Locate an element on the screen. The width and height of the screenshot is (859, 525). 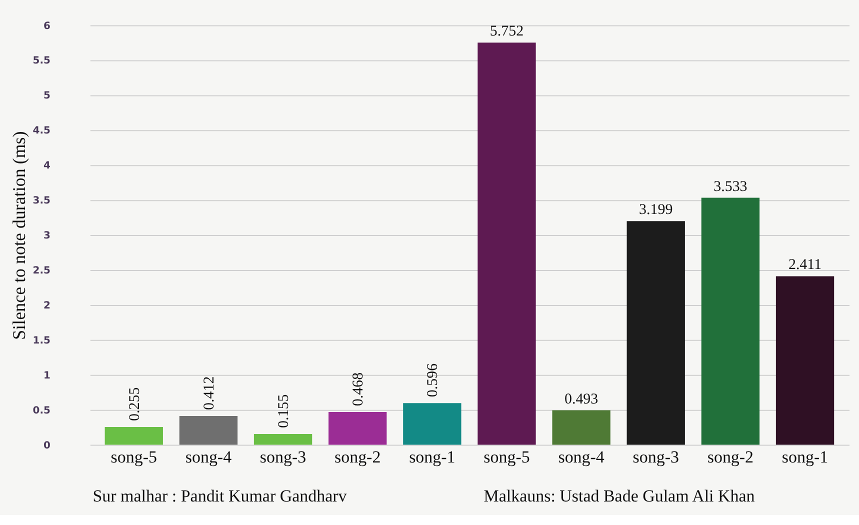
data-label: 0.412 is located at coordinates (209, 393).